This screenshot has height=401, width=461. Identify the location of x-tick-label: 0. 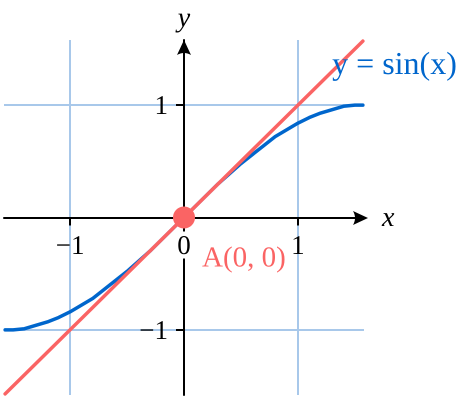
(184, 245).